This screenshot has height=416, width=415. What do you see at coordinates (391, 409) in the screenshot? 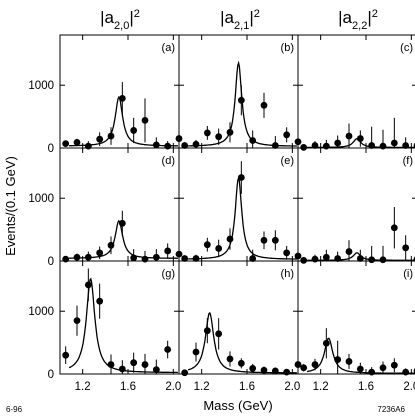
I see `footer-right-code: 7236A6` at bounding box center [391, 409].